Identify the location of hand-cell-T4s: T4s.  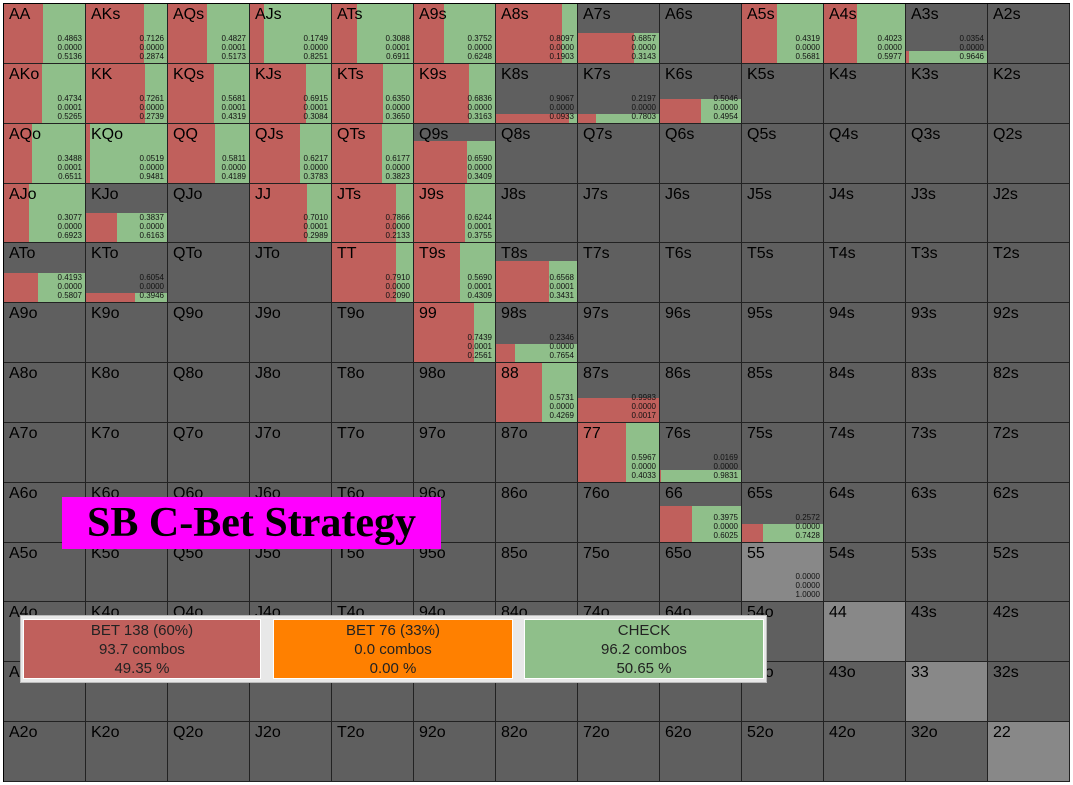
(865, 273).